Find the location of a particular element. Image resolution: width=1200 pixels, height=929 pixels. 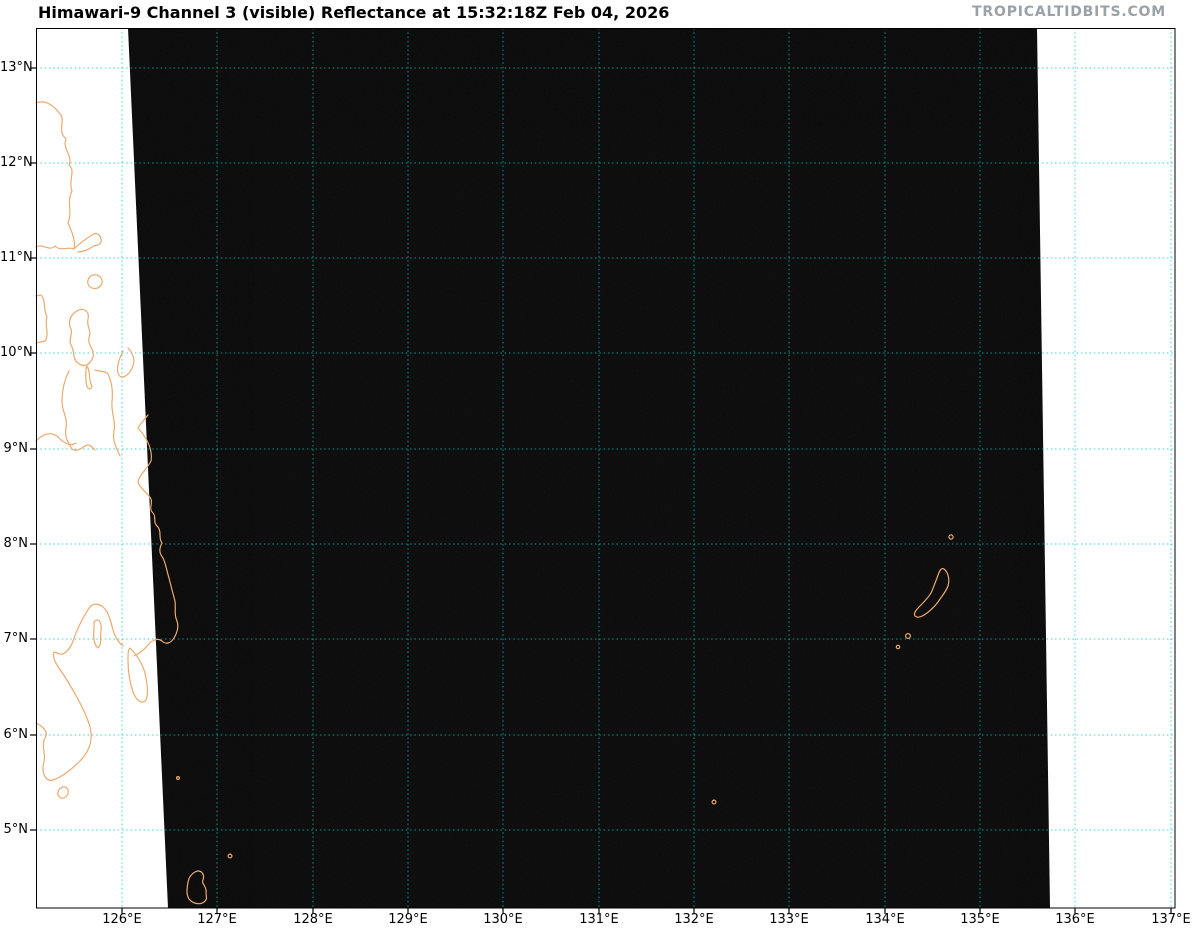

coastline-mindanao-west is located at coordinates (63, 710).